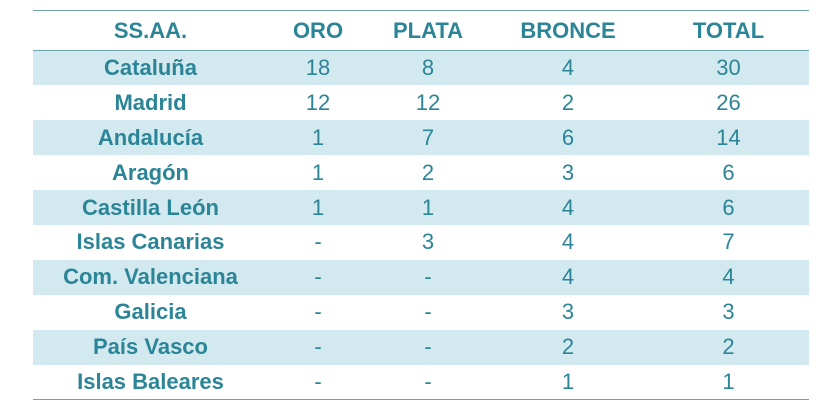  Describe the element at coordinates (150, 277) in the screenshot. I see `region-cell: Com. Valenciana` at that location.